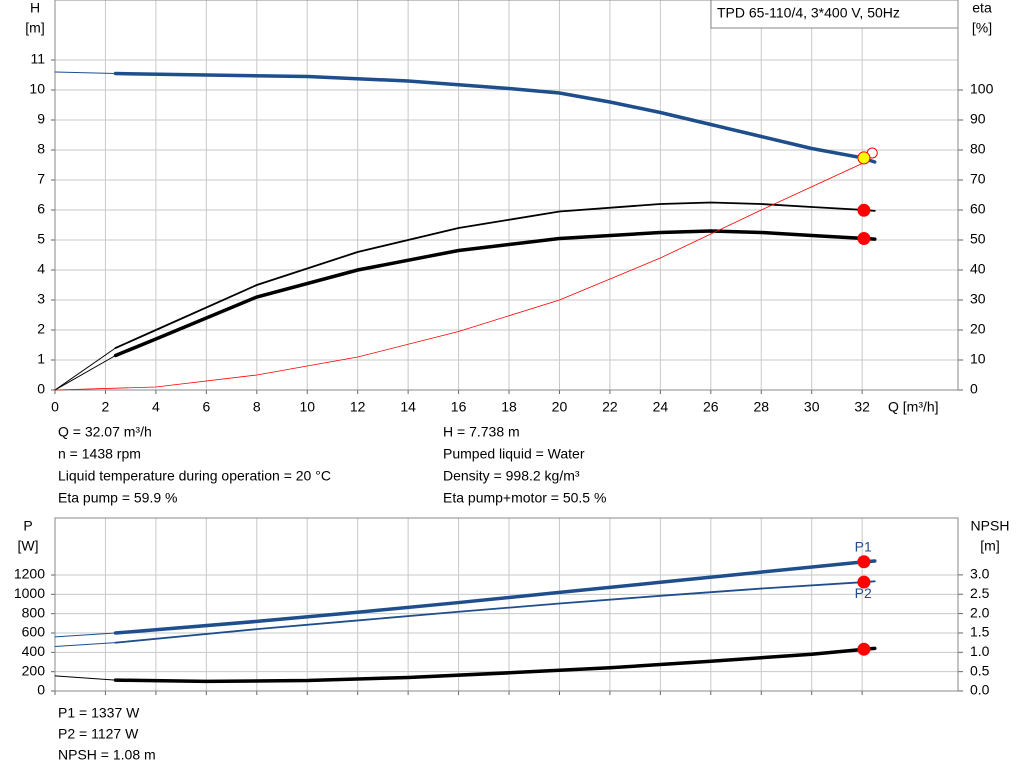 The height and width of the screenshot is (781, 1024). I want to click on y2-tick-label: 3.0, so click(980, 574).